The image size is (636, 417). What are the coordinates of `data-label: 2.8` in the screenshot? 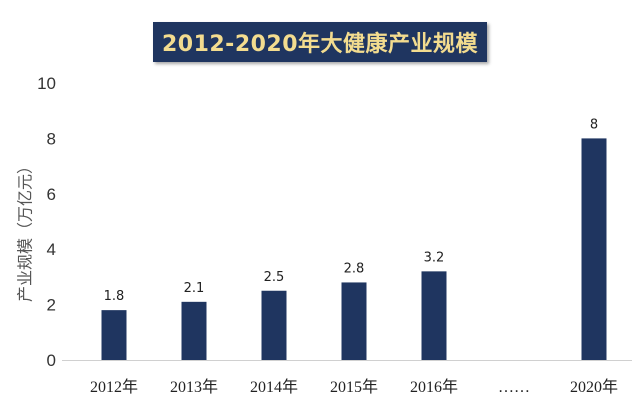 It's located at (354, 268).